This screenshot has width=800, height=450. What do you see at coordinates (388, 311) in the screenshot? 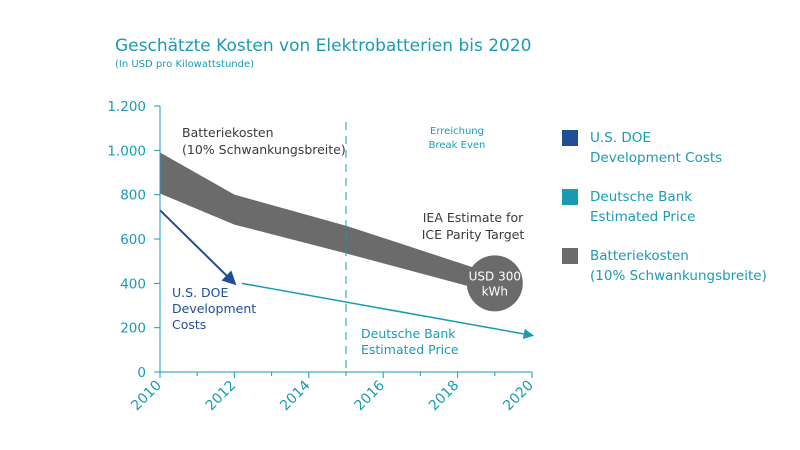
I see `deutsche-bank-price-arrow` at bounding box center [388, 311].